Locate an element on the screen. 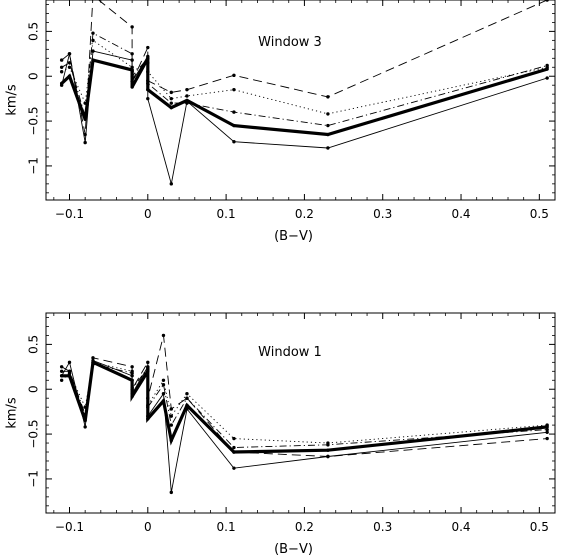  y-tick-label: 0.5 is located at coordinates (34, 344).